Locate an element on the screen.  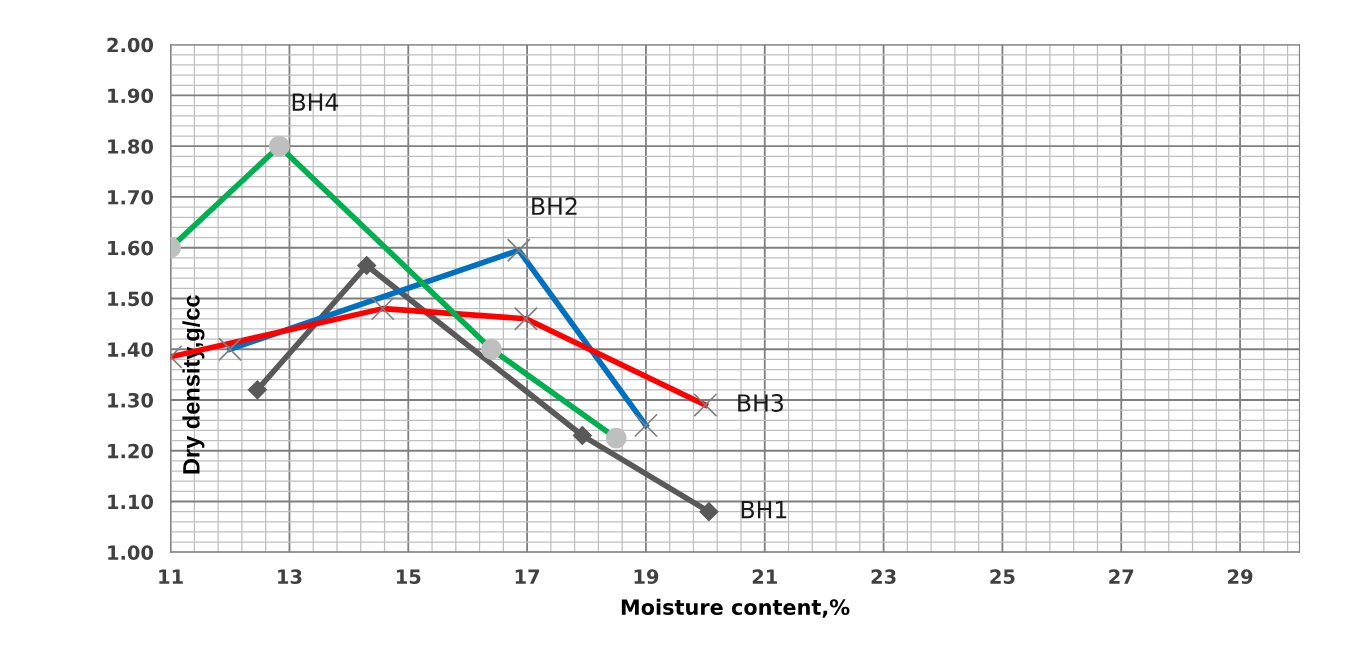
x-axis-title: Moisture content,% is located at coordinates (735, 608).